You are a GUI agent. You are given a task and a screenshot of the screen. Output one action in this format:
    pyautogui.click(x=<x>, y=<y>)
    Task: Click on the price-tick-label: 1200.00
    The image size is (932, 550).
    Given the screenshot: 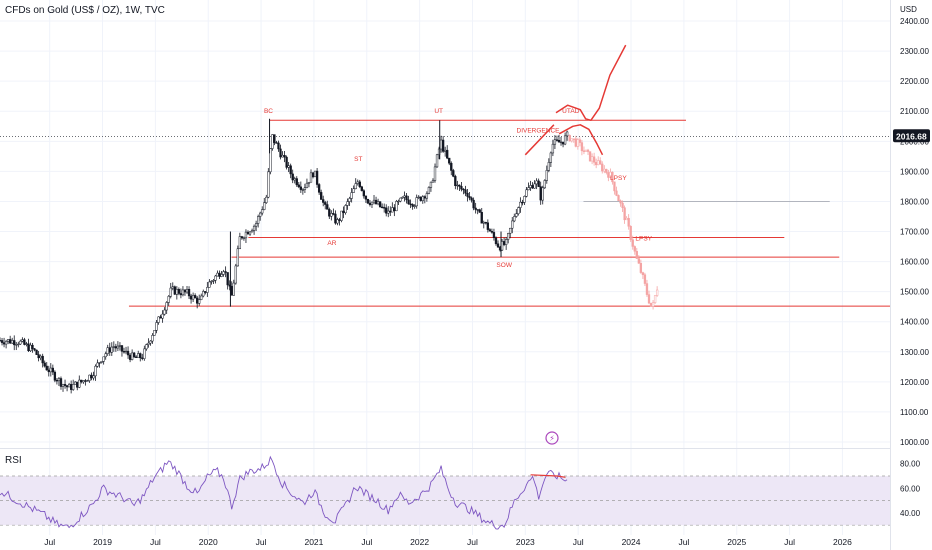 What is the action you would take?
    pyautogui.click(x=914, y=382)
    